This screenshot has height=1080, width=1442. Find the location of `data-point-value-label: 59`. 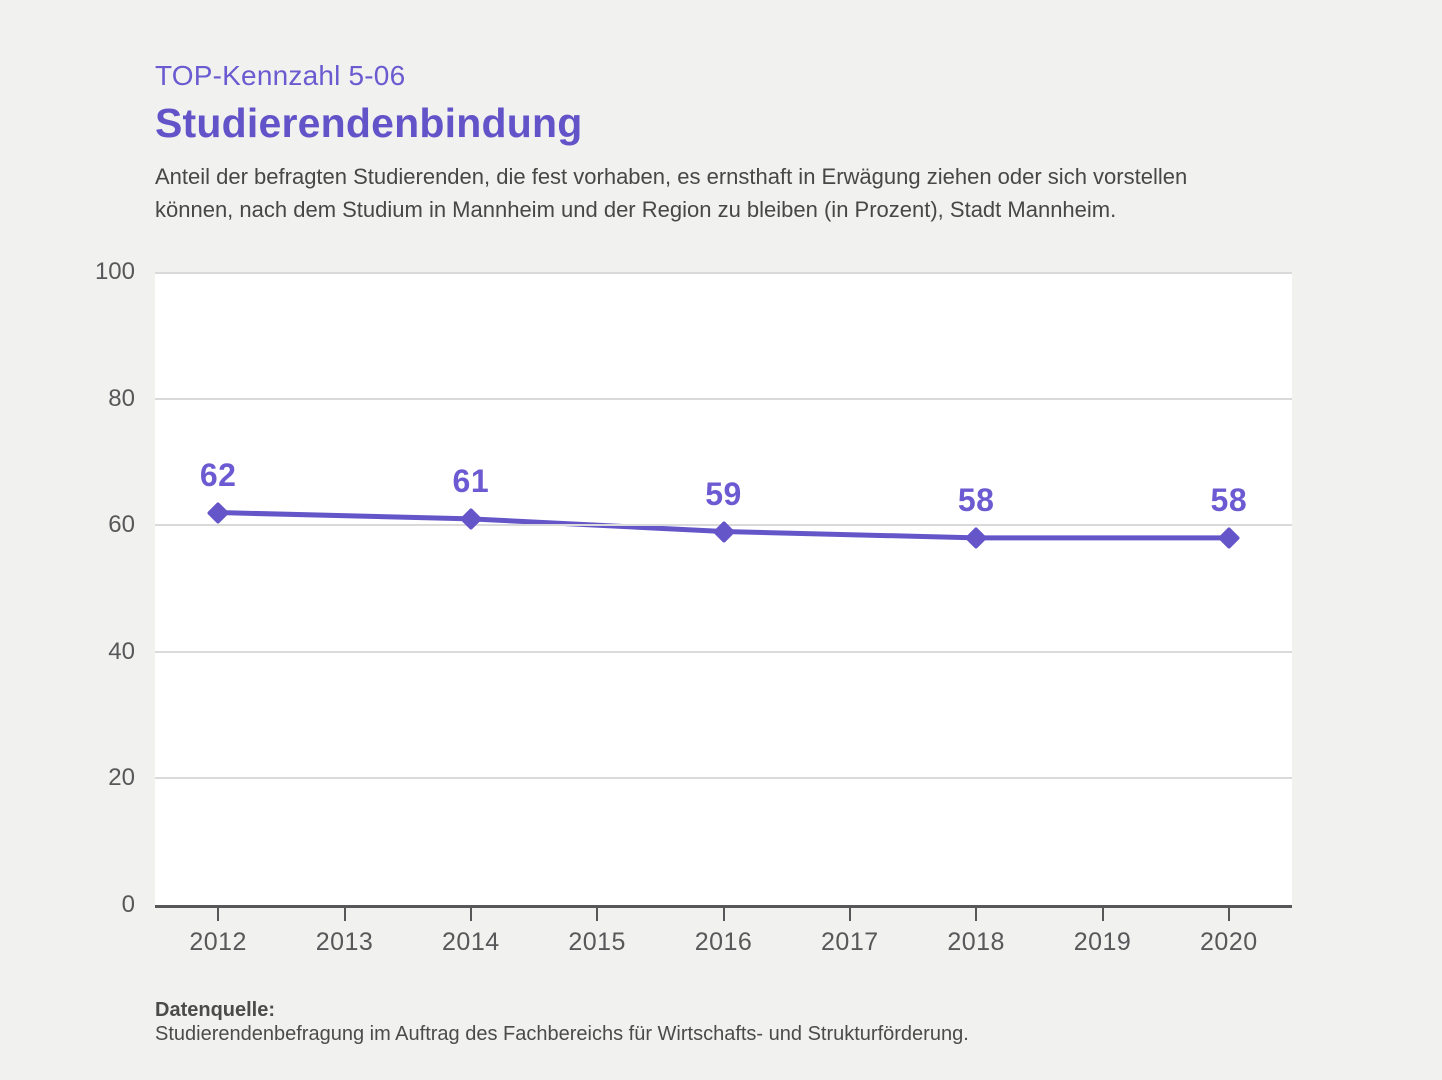

data-point-value-label: 59 is located at coordinates (723, 493).